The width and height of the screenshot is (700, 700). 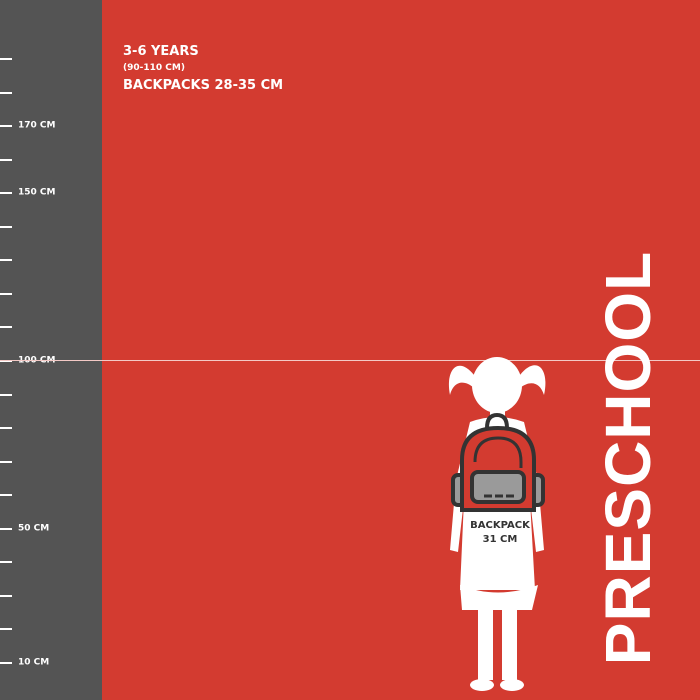 What do you see at coordinates (161, 51) in the screenshot?
I see `age-range: 3-6 YEARS` at bounding box center [161, 51].